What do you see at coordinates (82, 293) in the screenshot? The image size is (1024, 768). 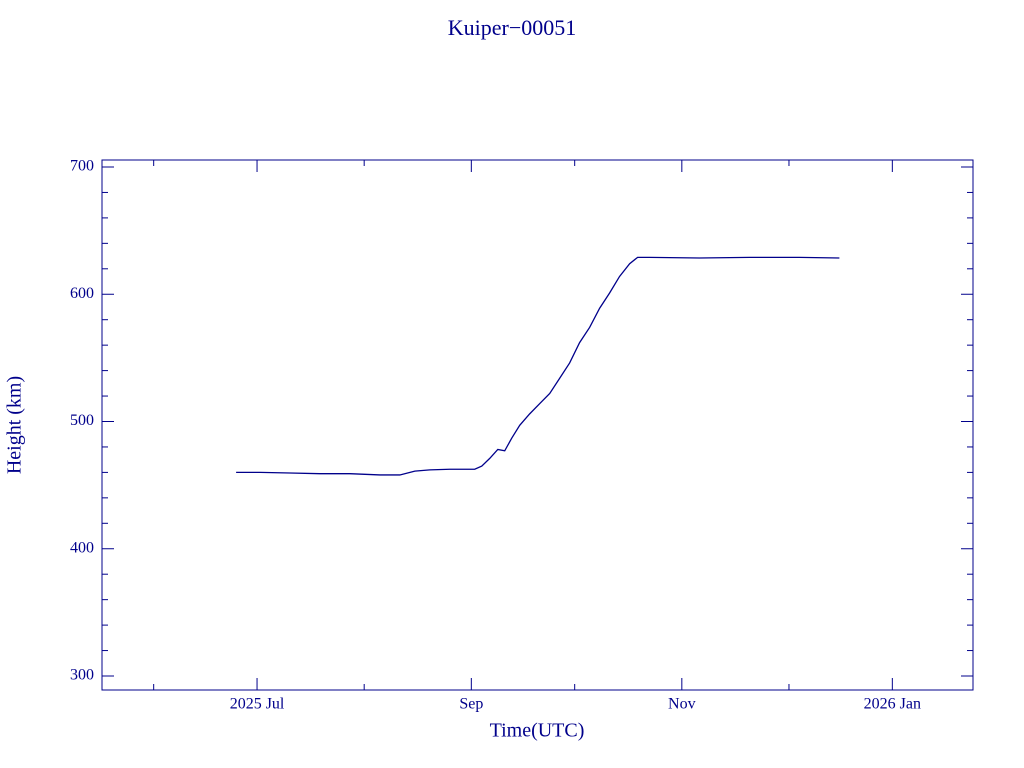 I see `y-tick-label: 600` at bounding box center [82, 293].